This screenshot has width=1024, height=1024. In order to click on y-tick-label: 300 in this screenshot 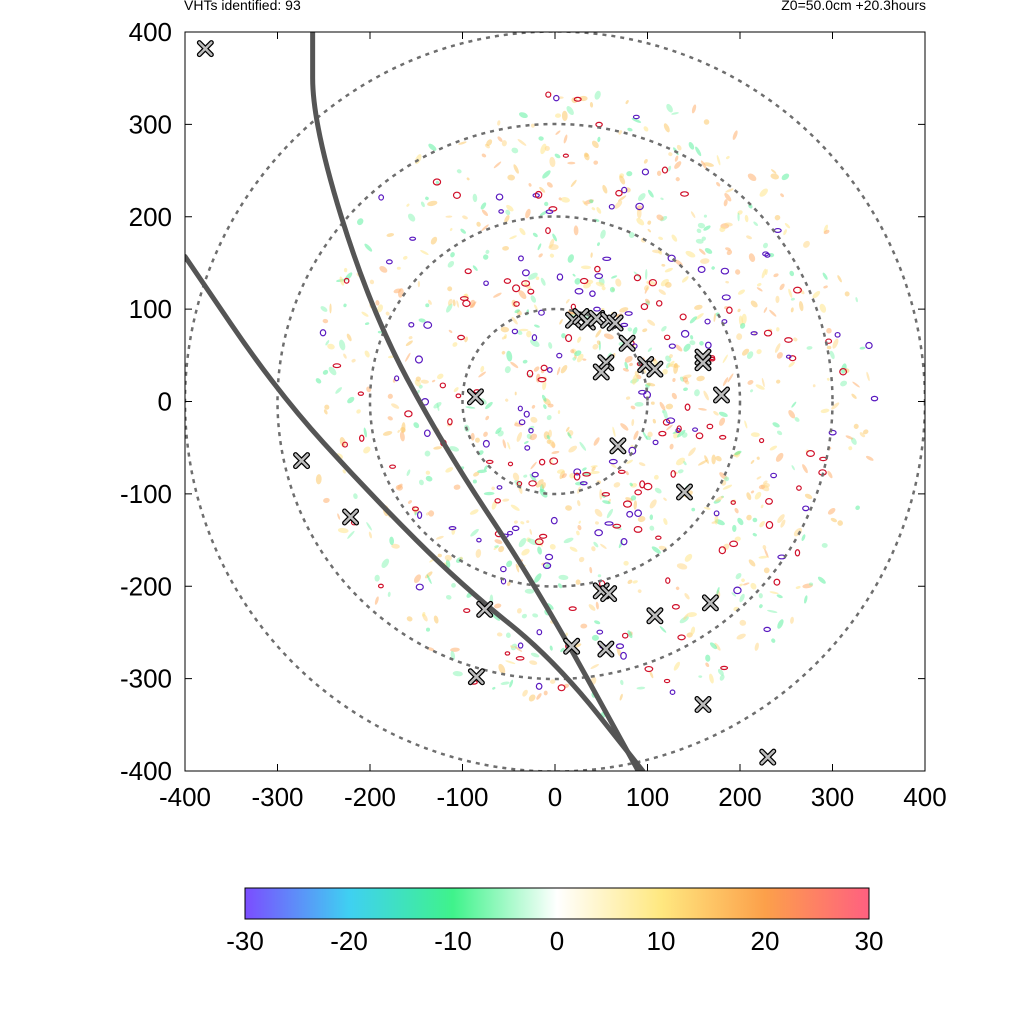, I will do `click(150, 124)`.